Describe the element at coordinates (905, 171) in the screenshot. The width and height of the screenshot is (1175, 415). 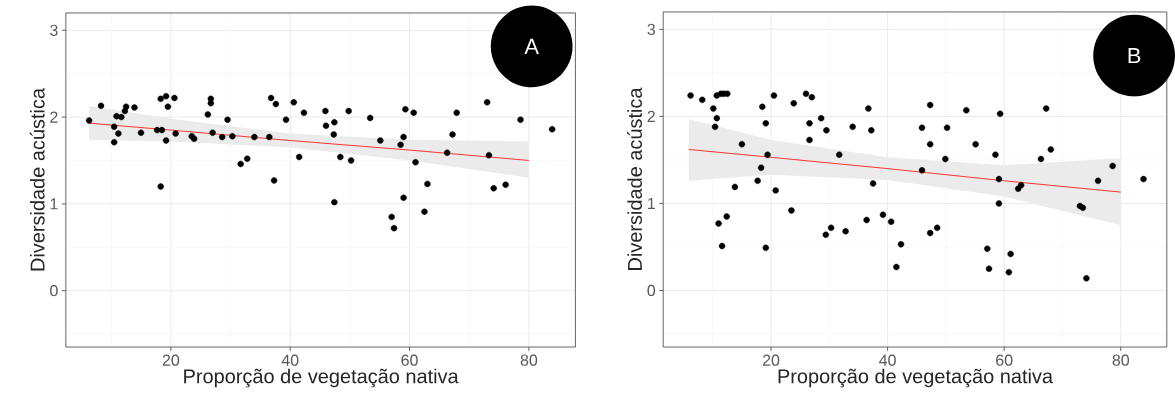
I see `line-series` at that location.